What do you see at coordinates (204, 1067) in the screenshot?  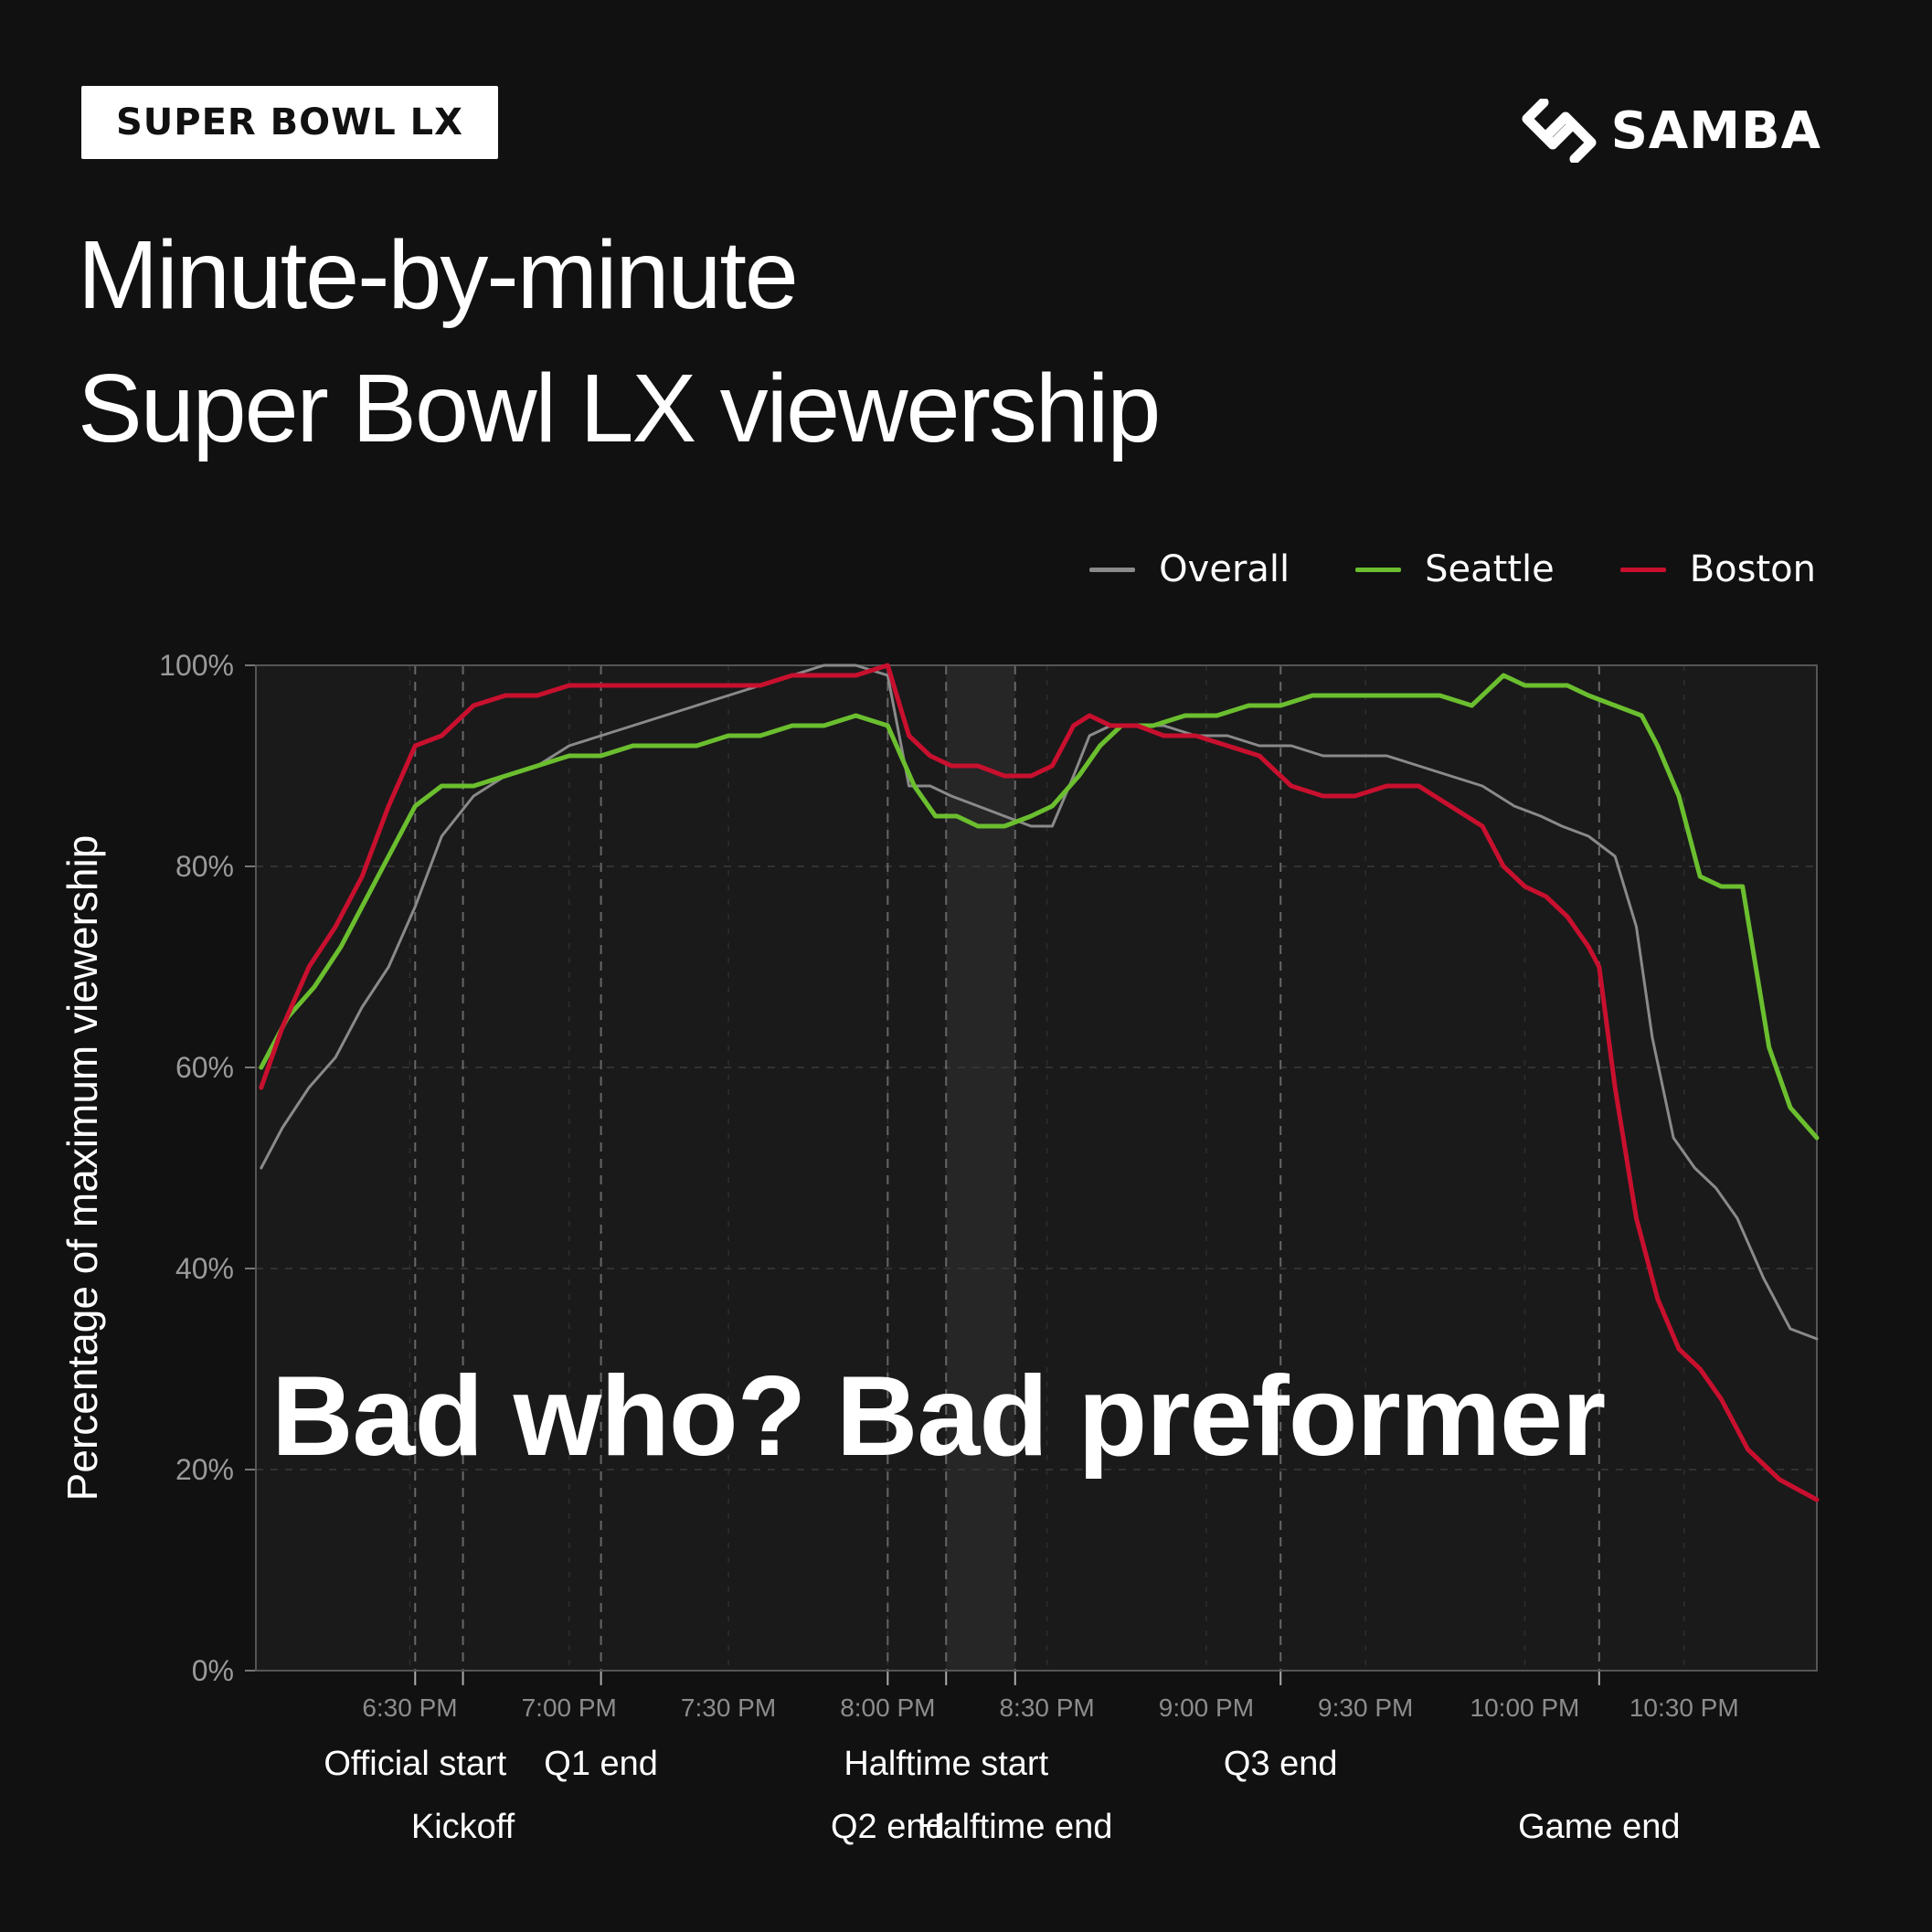 I see `y-tick-label: 60%` at bounding box center [204, 1067].